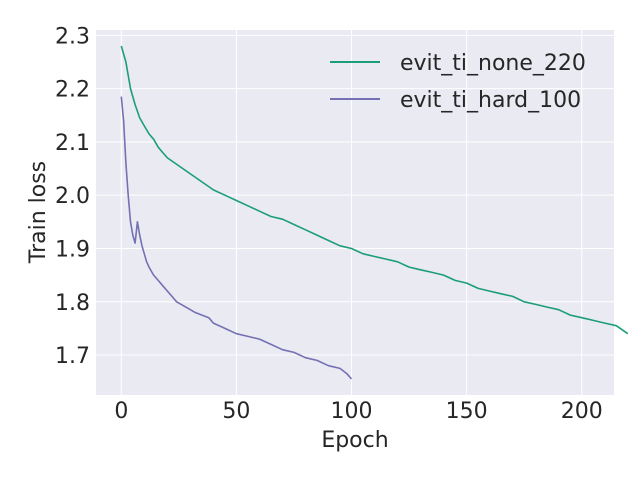 This screenshot has width=640, height=480. I want to click on legend-label-1: evit_ti_hard_100, so click(490, 100).